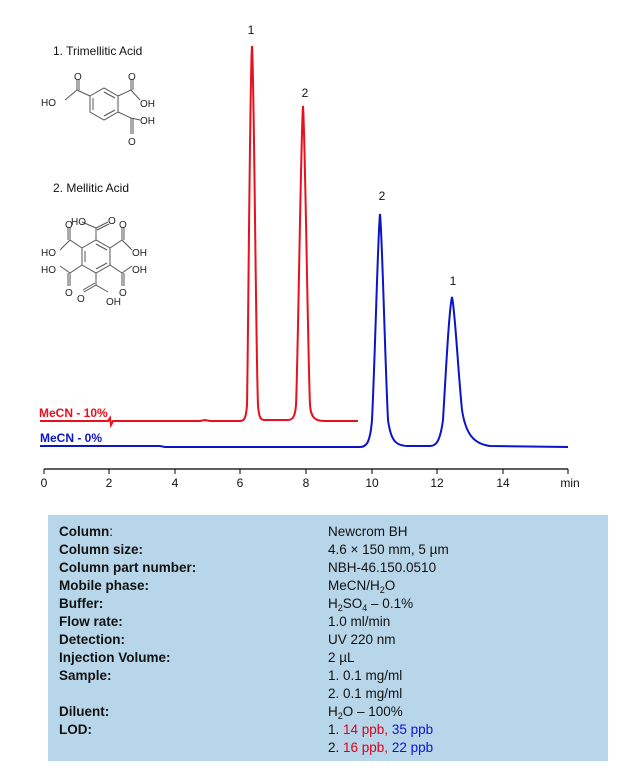  What do you see at coordinates (91, 188) in the screenshot?
I see `compound-2-label: 2. Mellitic Acid` at bounding box center [91, 188].